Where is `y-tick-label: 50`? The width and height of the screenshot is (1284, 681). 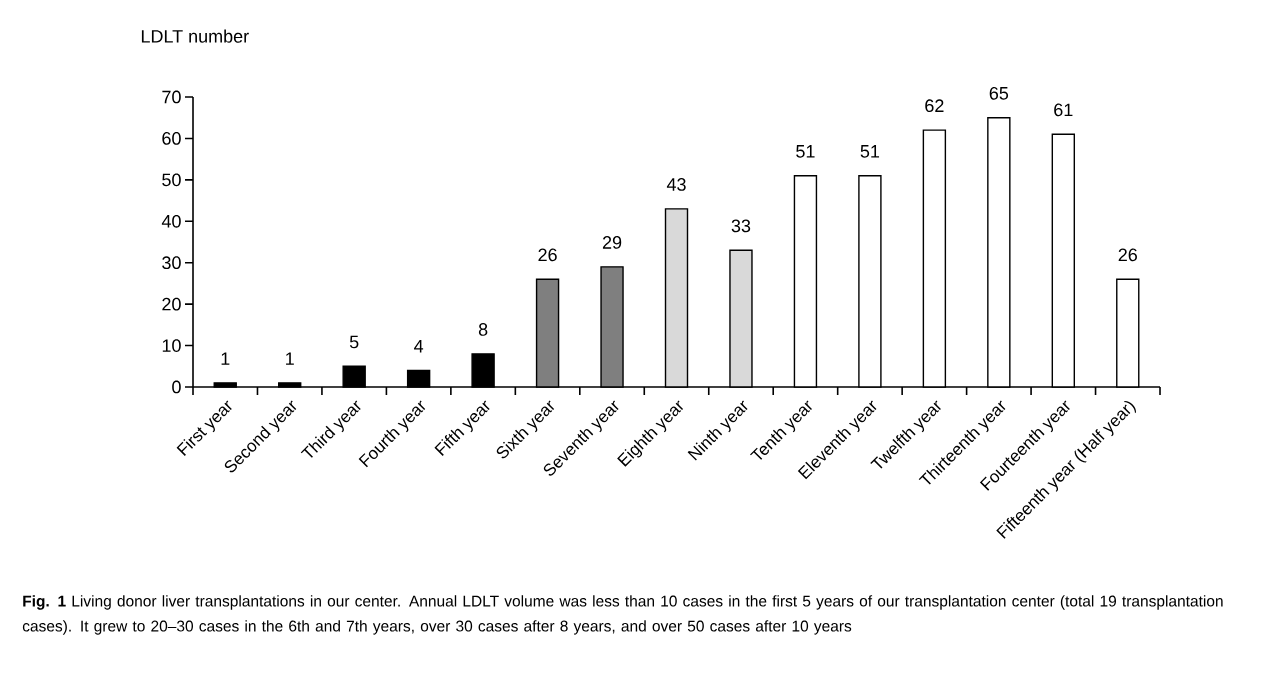
y-tick-label: 50 is located at coordinates (171, 180).